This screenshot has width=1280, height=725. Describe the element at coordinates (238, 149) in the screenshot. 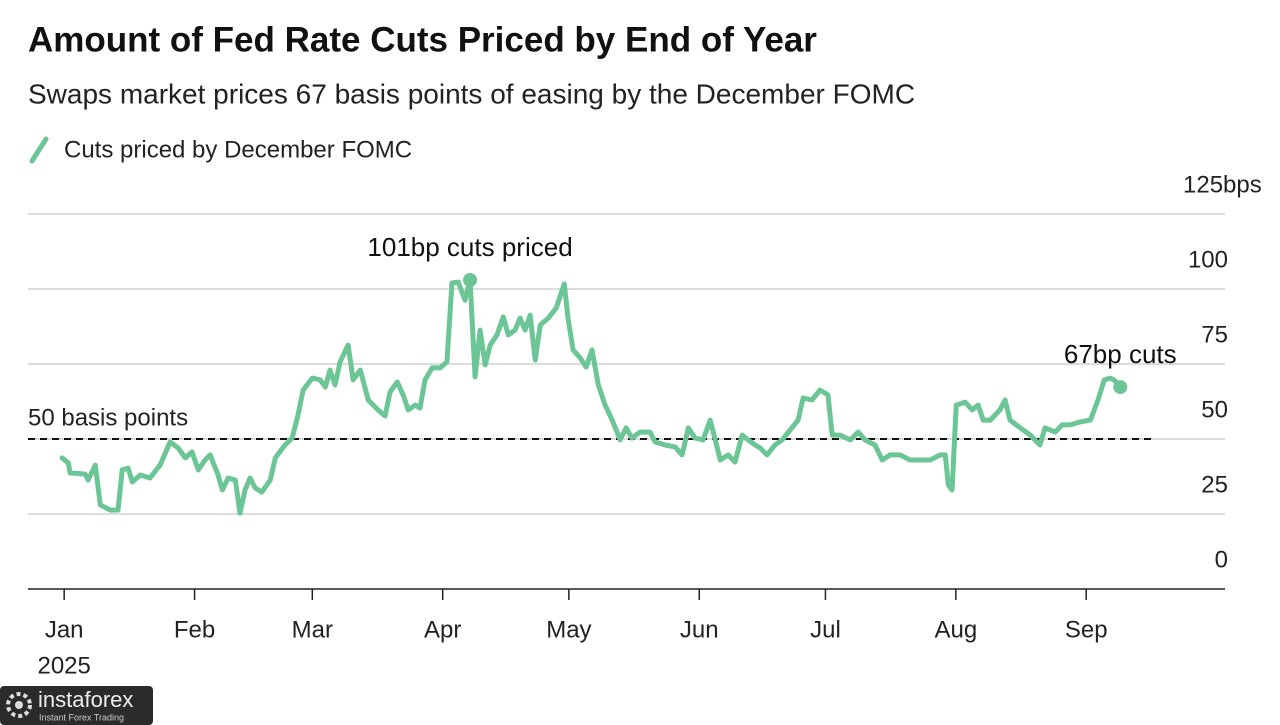

I see `legend-label: Cuts priced by December FOMC` at that location.